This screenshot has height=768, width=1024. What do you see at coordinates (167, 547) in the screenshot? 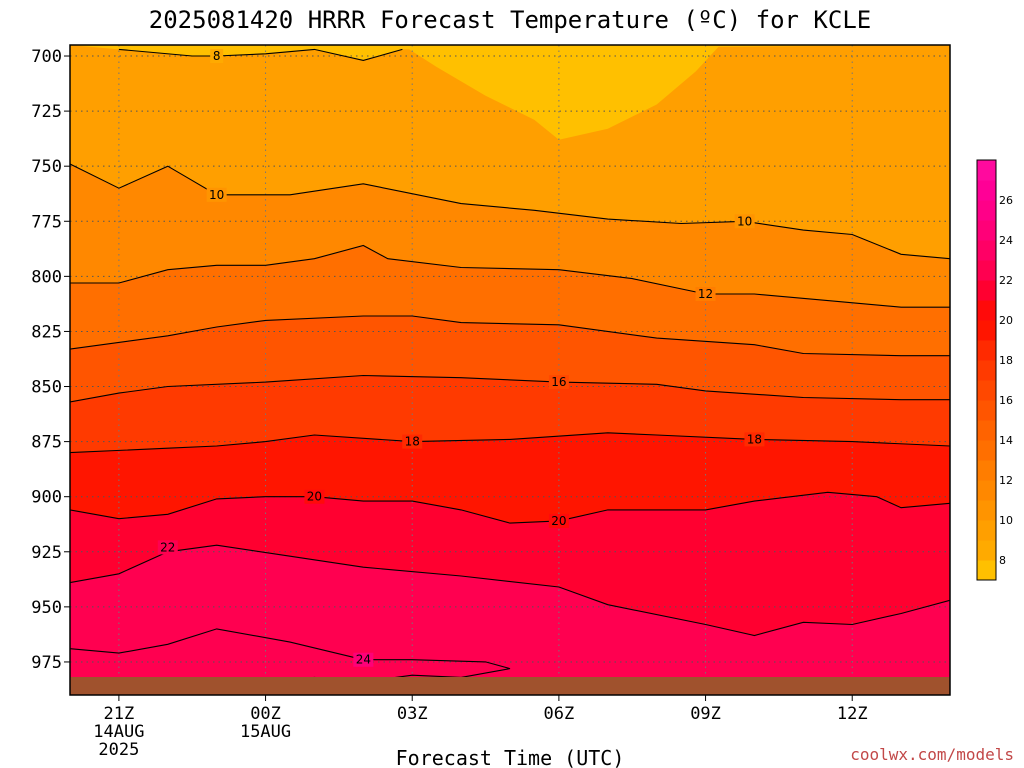
I see `contour-label-22: 22` at bounding box center [167, 547].